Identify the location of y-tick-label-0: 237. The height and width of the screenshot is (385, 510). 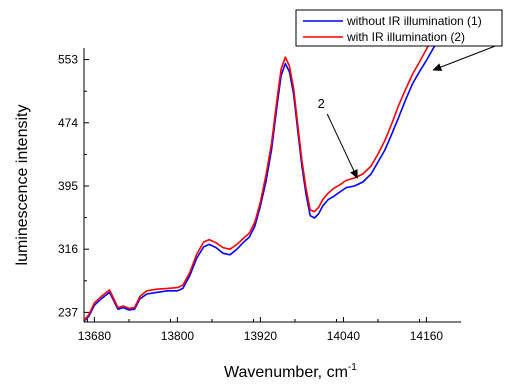
(68, 312).